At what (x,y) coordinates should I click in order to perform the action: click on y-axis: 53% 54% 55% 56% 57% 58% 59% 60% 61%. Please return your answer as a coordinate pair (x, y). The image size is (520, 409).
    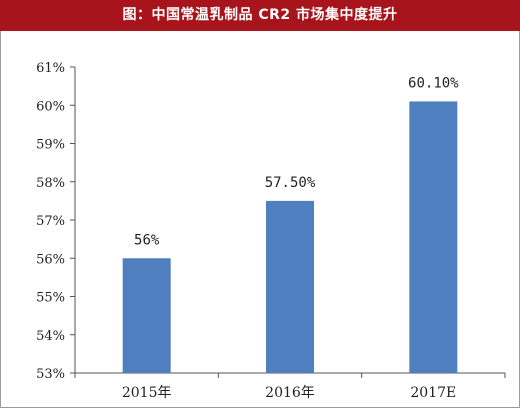
    Looking at the image, I should click on (56, 221).